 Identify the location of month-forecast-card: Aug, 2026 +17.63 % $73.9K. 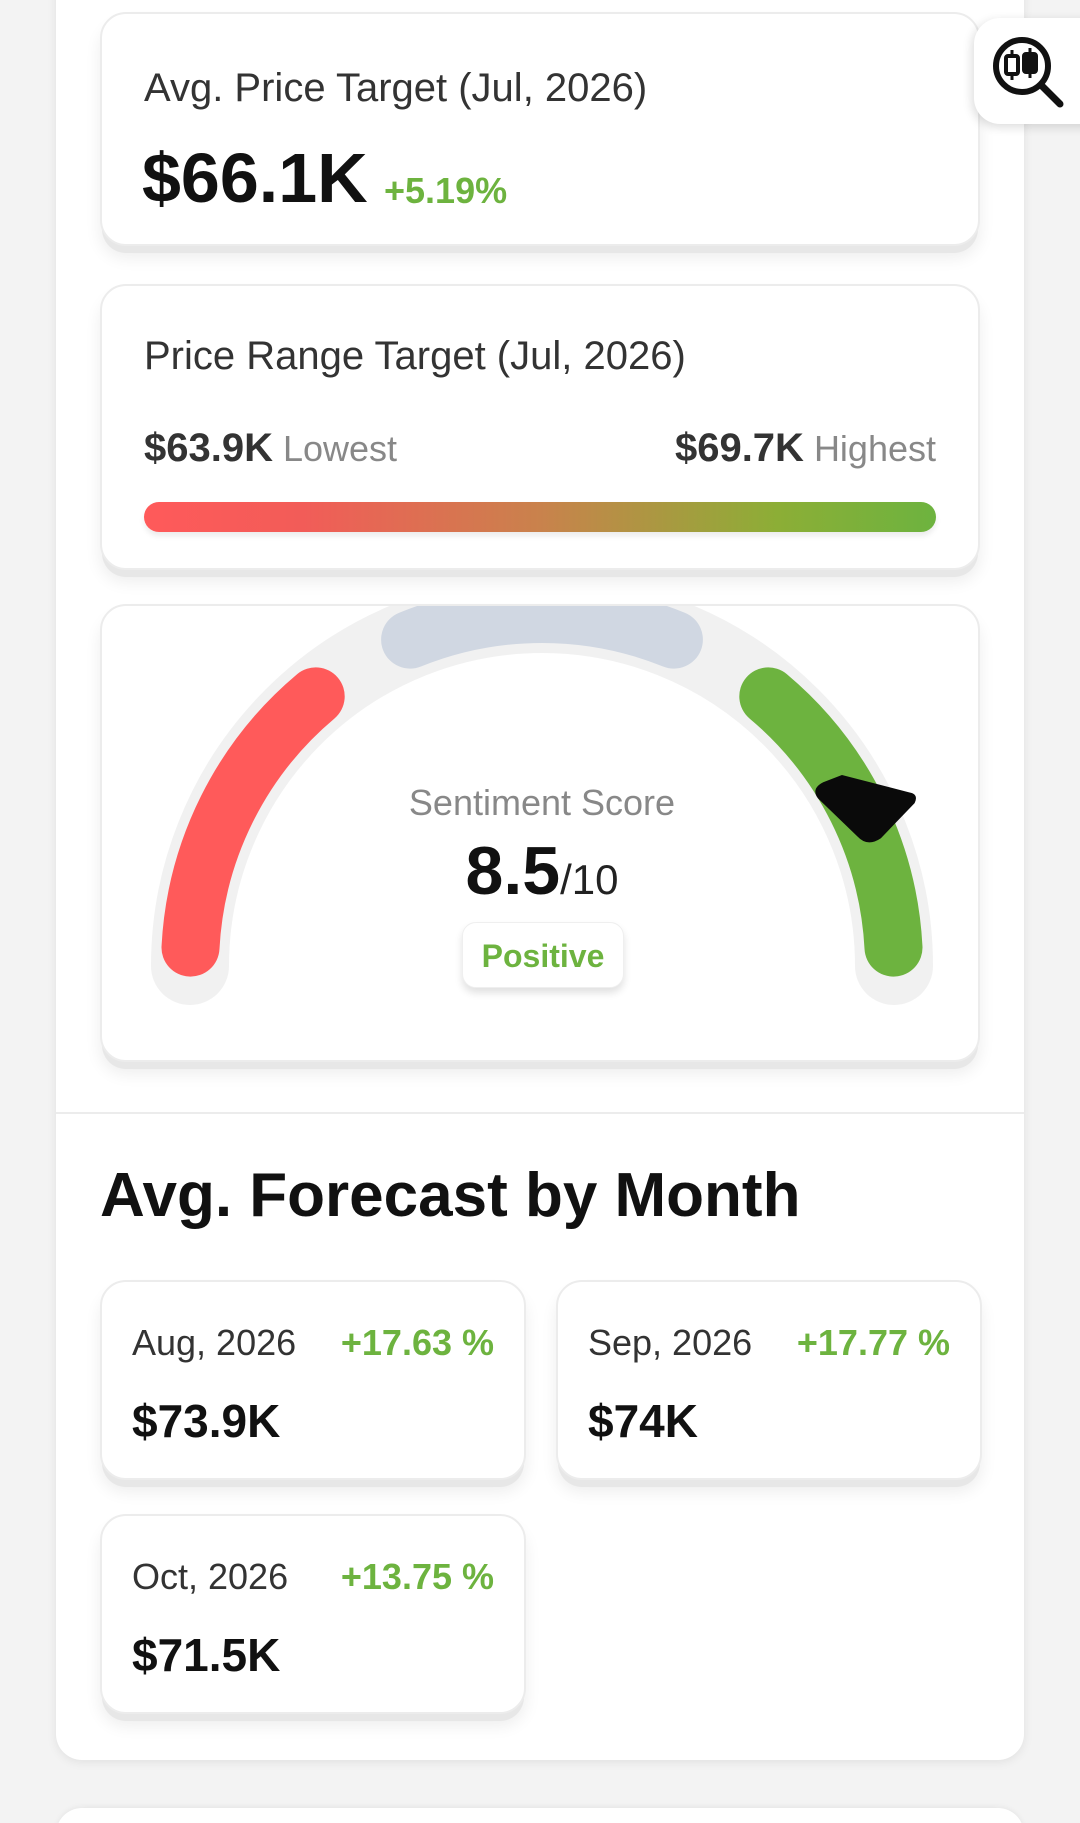
(313, 1380).